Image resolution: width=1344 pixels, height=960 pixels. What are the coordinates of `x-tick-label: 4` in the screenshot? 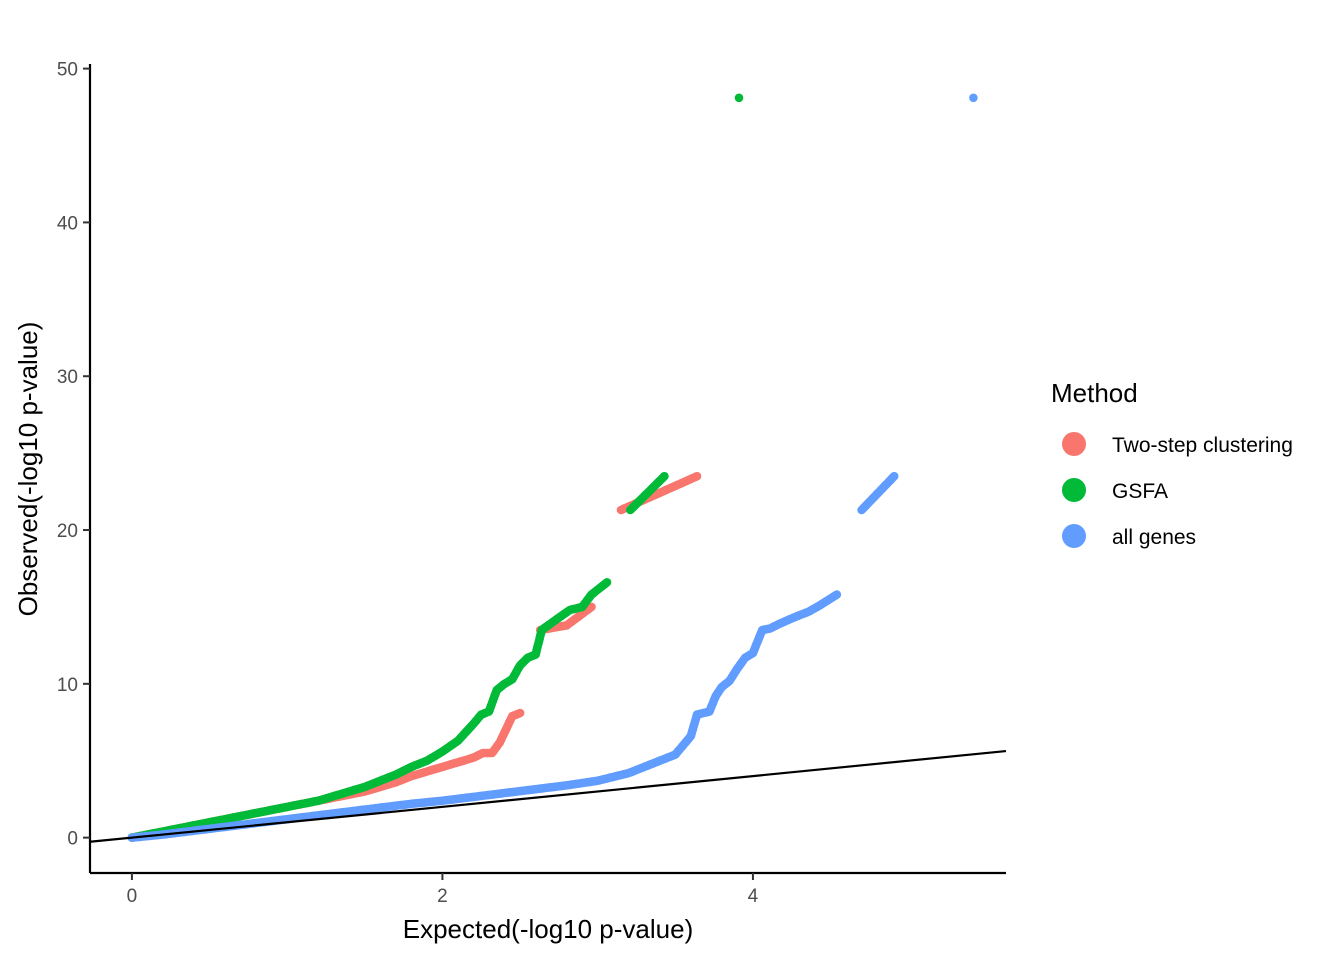 It's located at (753, 896).